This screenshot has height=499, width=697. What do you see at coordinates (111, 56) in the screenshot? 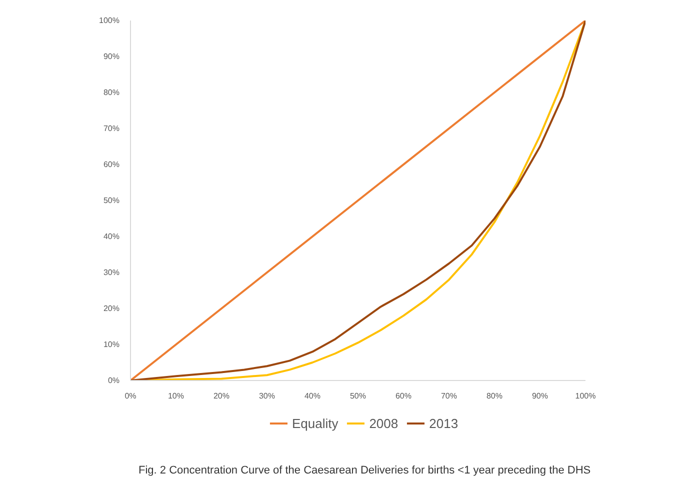
I see `y-tick-label: 90%` at bounding box center [111, 56].